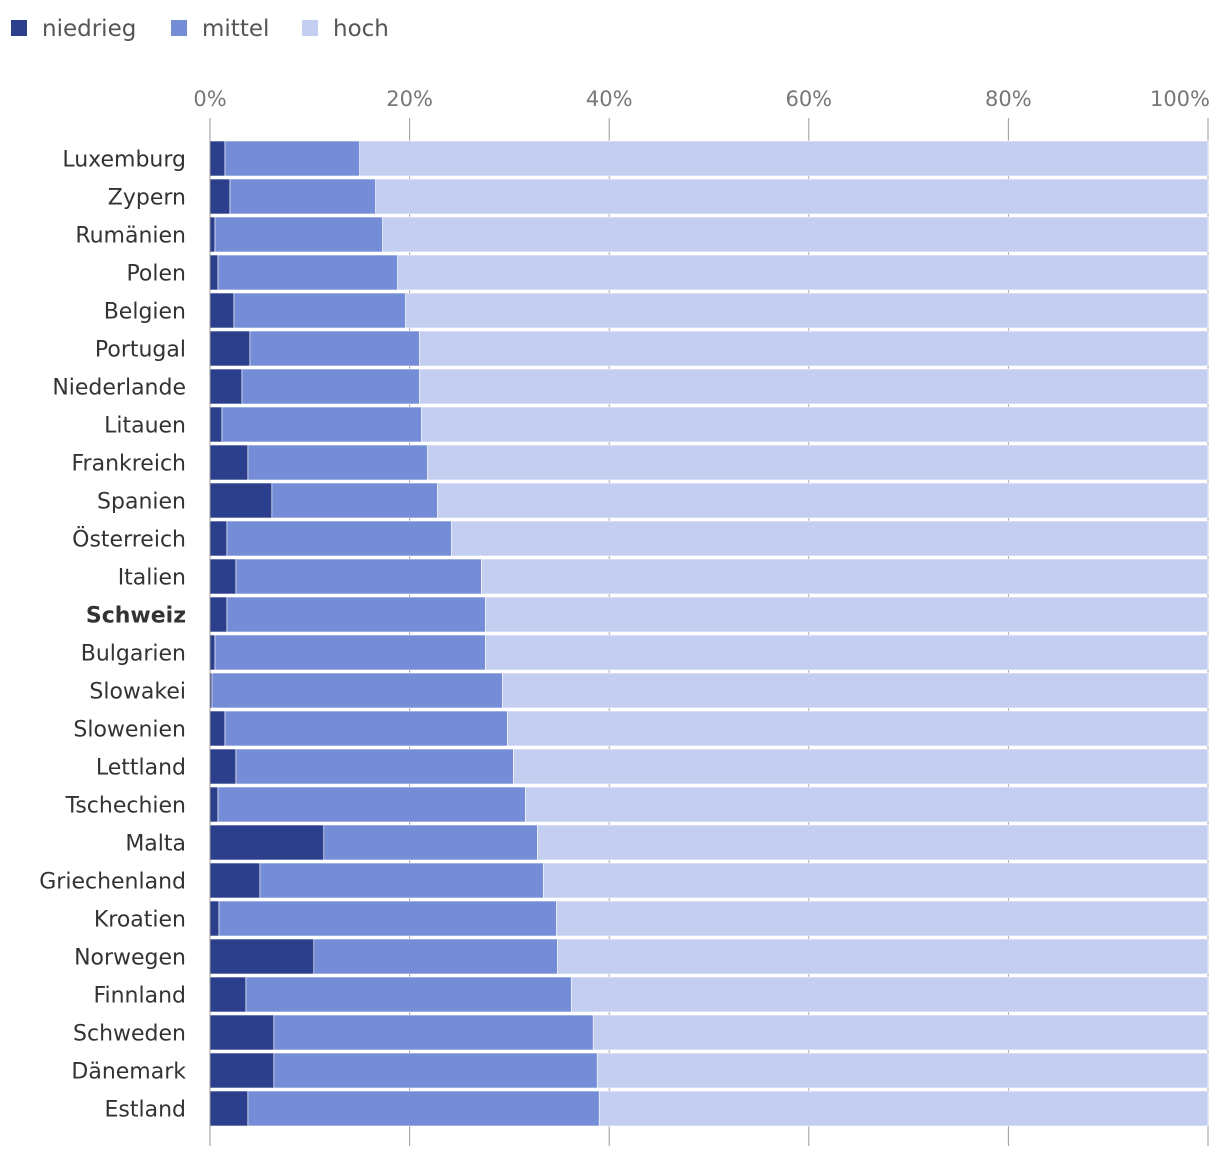  What do you see at coordinates (226, 386) in the screenshot?
I see `bar-niedrieg-Niederlande` at bounding box center [226, 386].